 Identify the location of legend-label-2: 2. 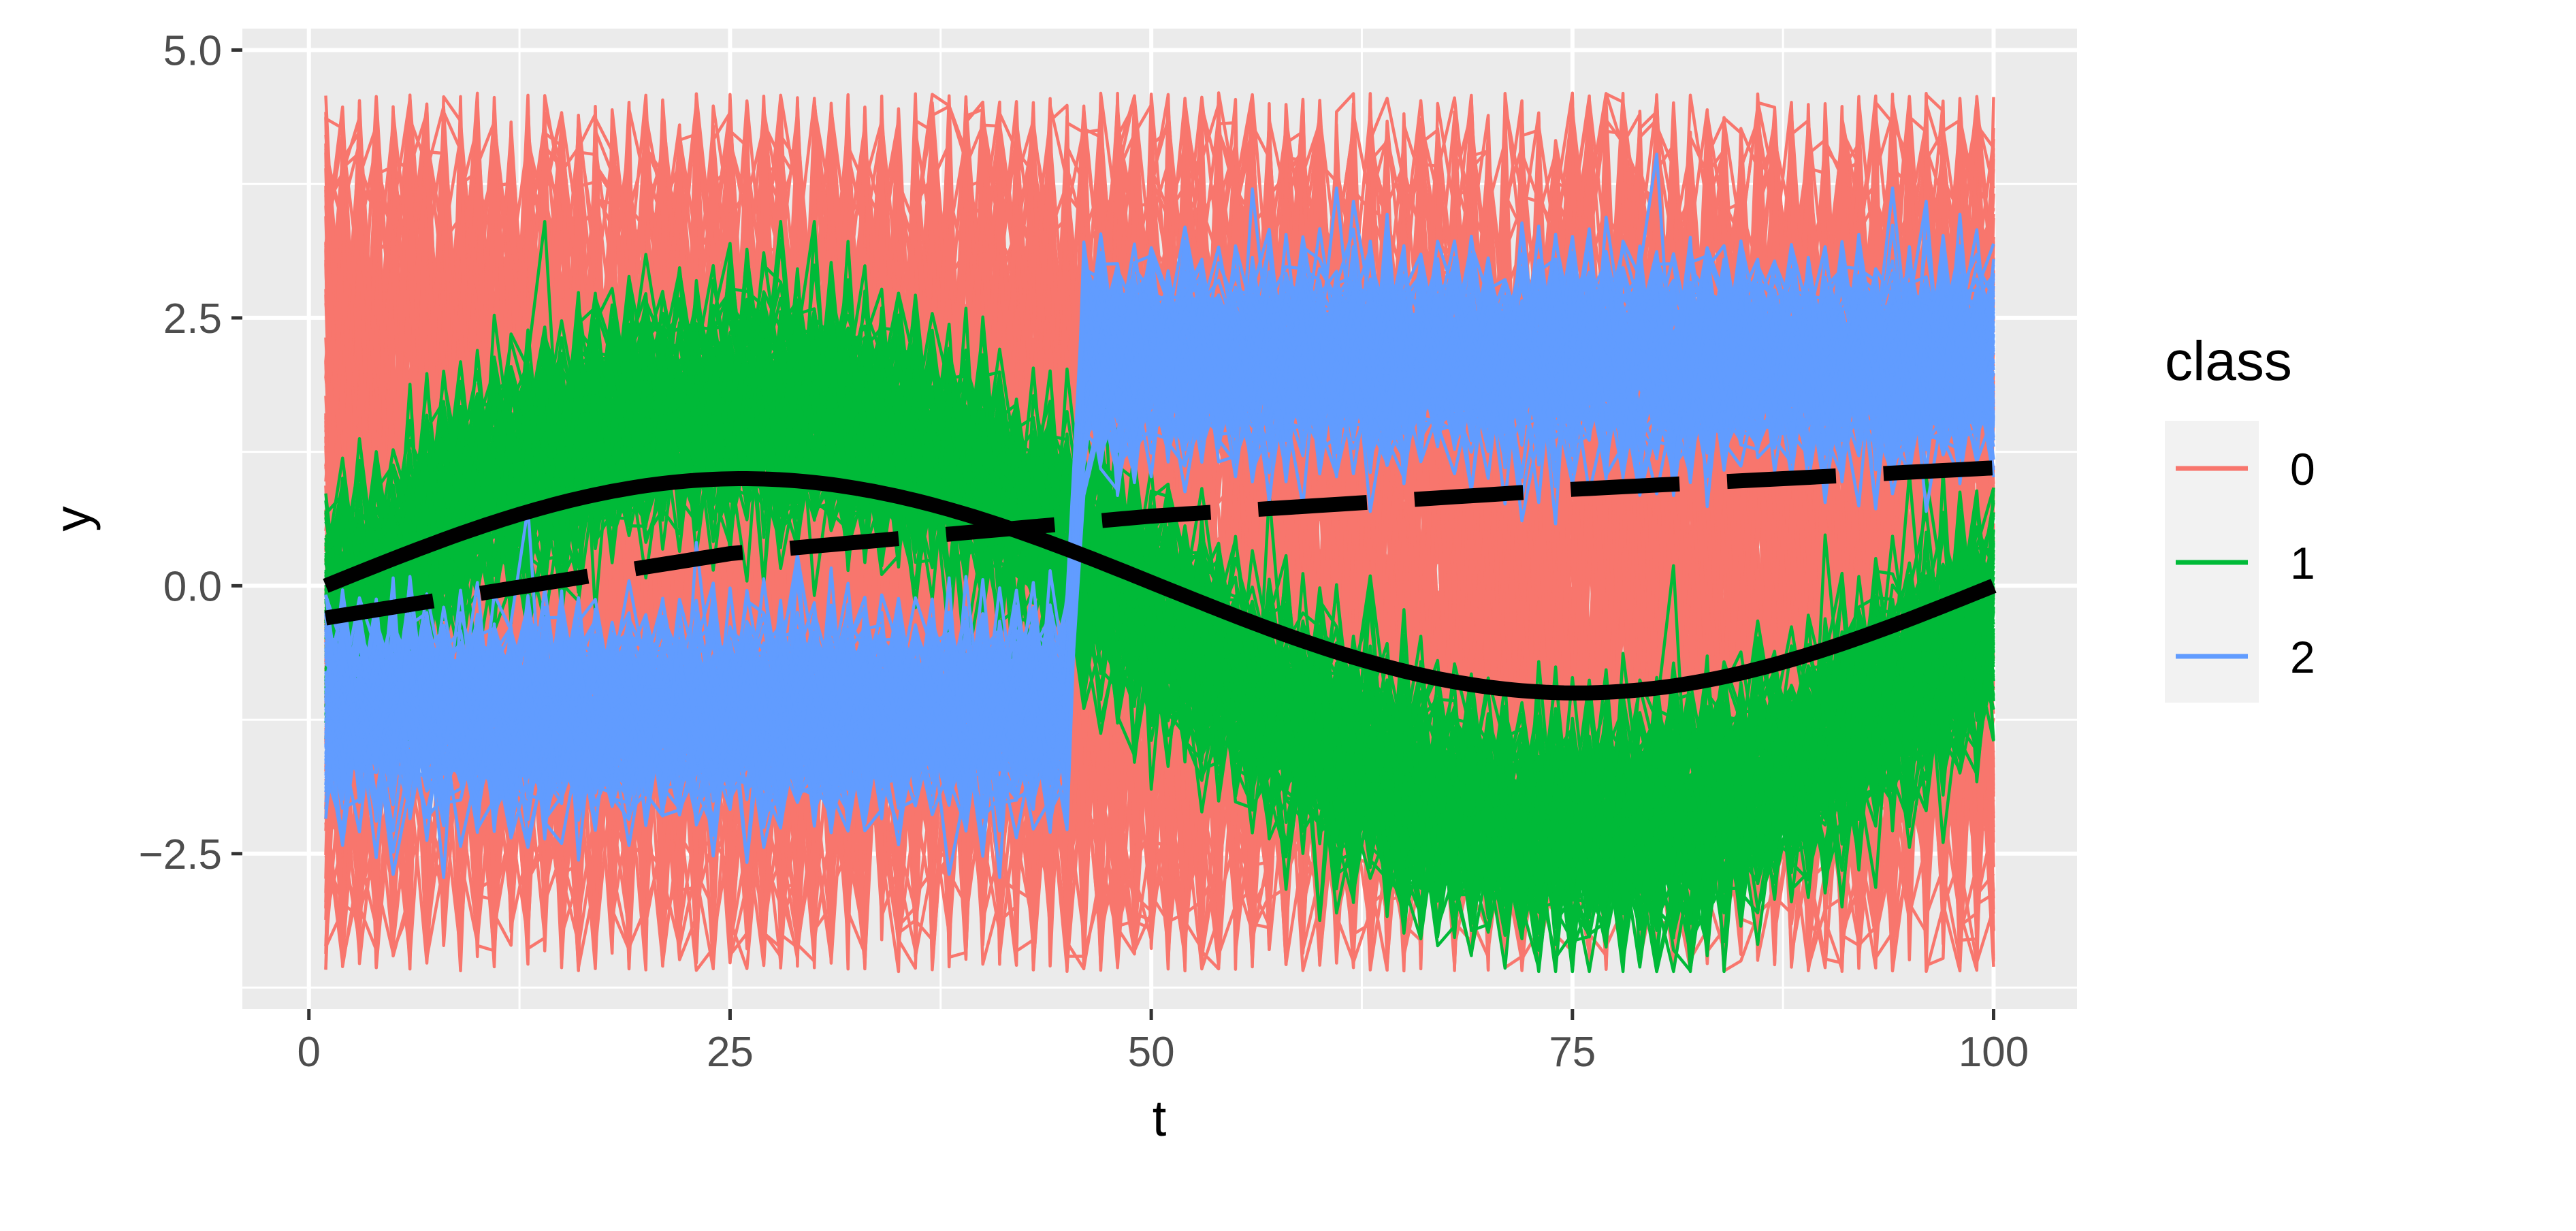
(2303, 657).